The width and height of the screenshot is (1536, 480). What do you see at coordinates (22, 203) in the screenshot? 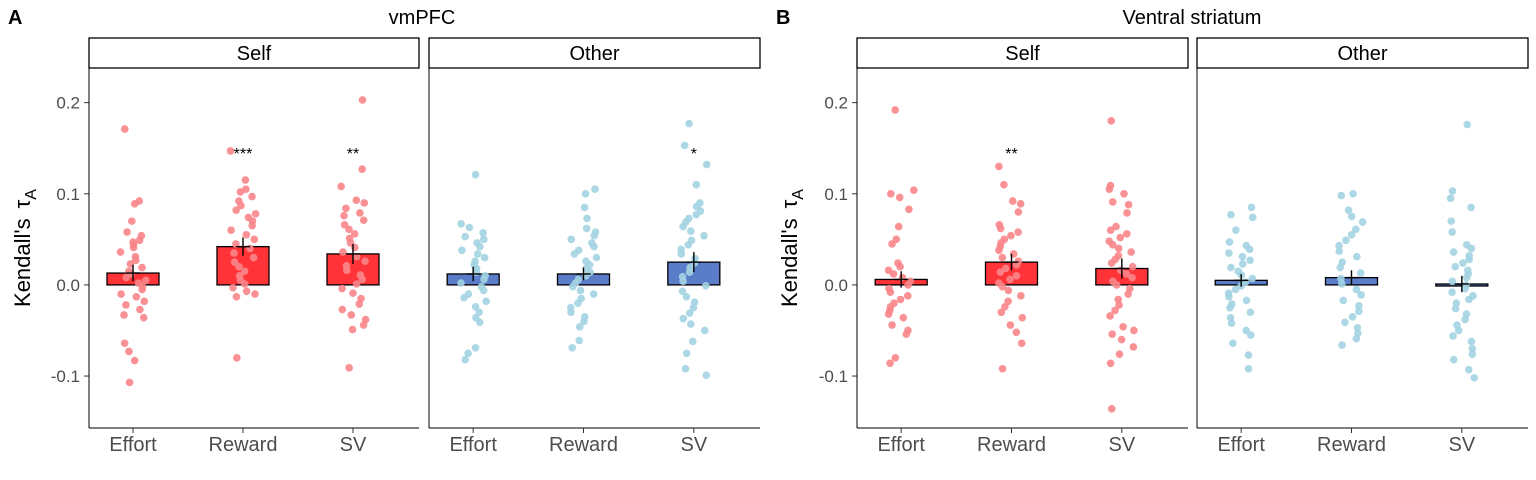
I see `y-axis-label-symbol: τ` at bounding box center [22, 203].